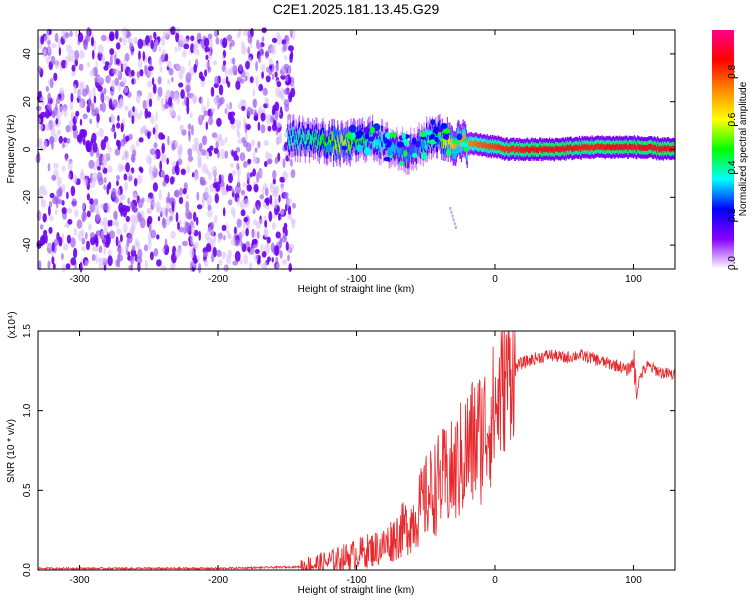 This screenshot has width=750, height=600. I want to click on x-tick-label: -200, so click(218, 279).